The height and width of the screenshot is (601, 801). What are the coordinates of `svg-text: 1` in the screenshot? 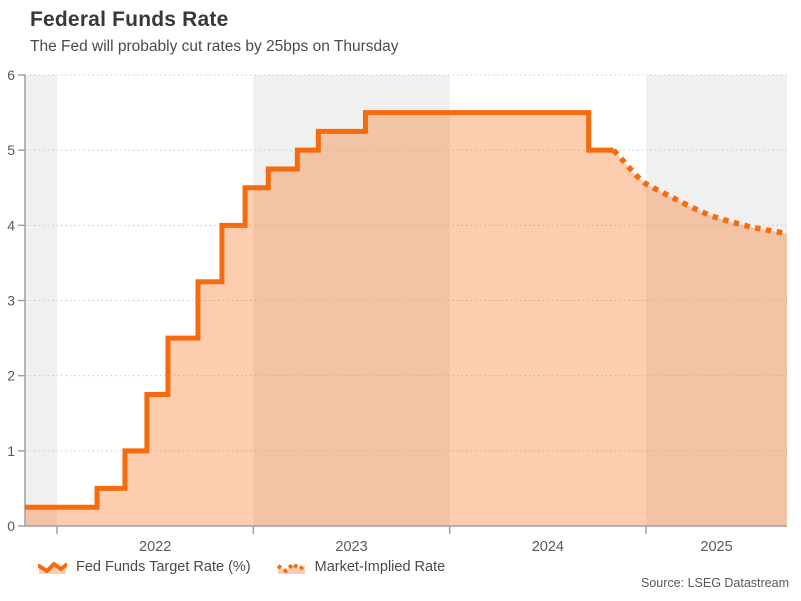 It's located at (11, 451).